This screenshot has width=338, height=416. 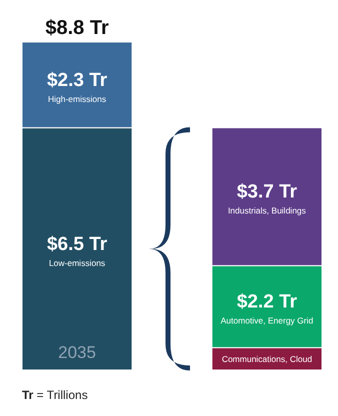 What do you see at coordinates (267, 302) in the screenshot?
I see `data-label: $2.2 Tr` at bounding box center [267, 302].